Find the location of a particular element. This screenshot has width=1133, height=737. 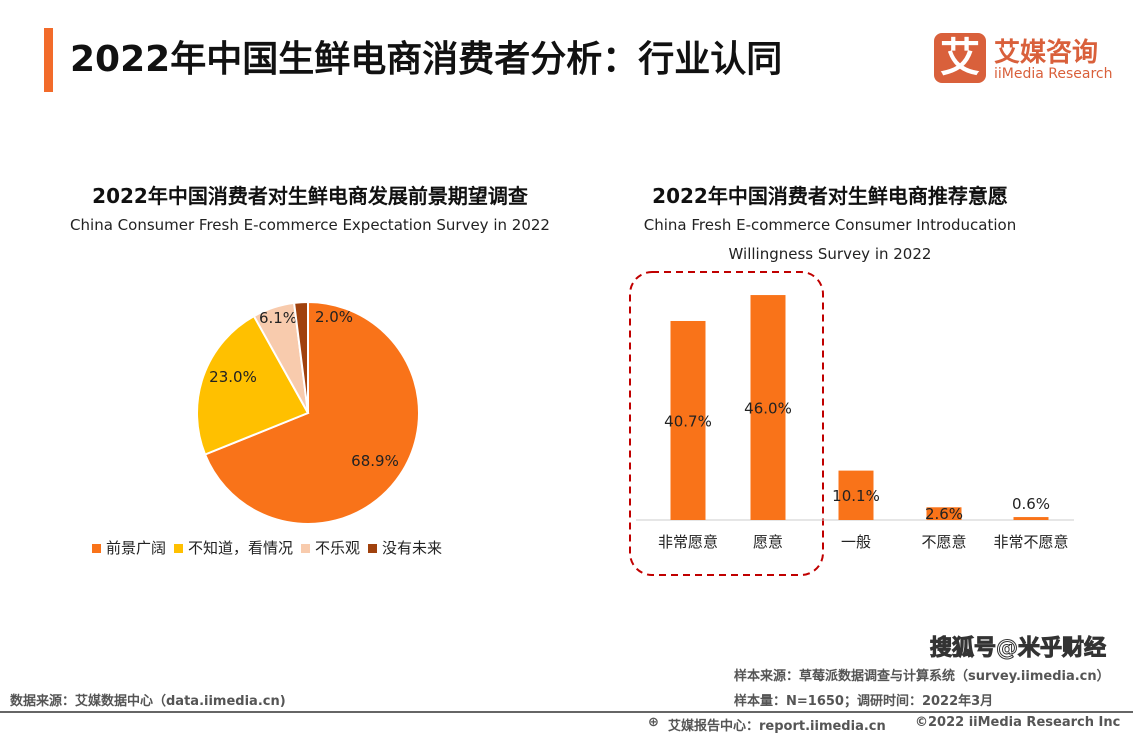

legend-label-1: 不知道，看情况 is located at coordinates (241, 548).